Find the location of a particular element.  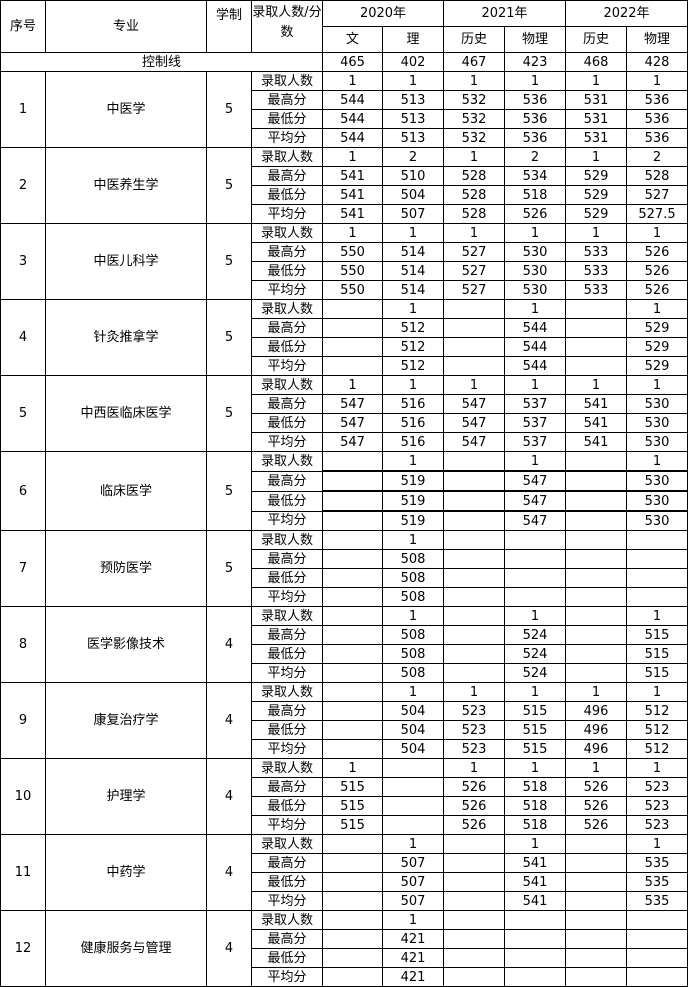

score-cell: 527 is located at coordinates (474, 271).